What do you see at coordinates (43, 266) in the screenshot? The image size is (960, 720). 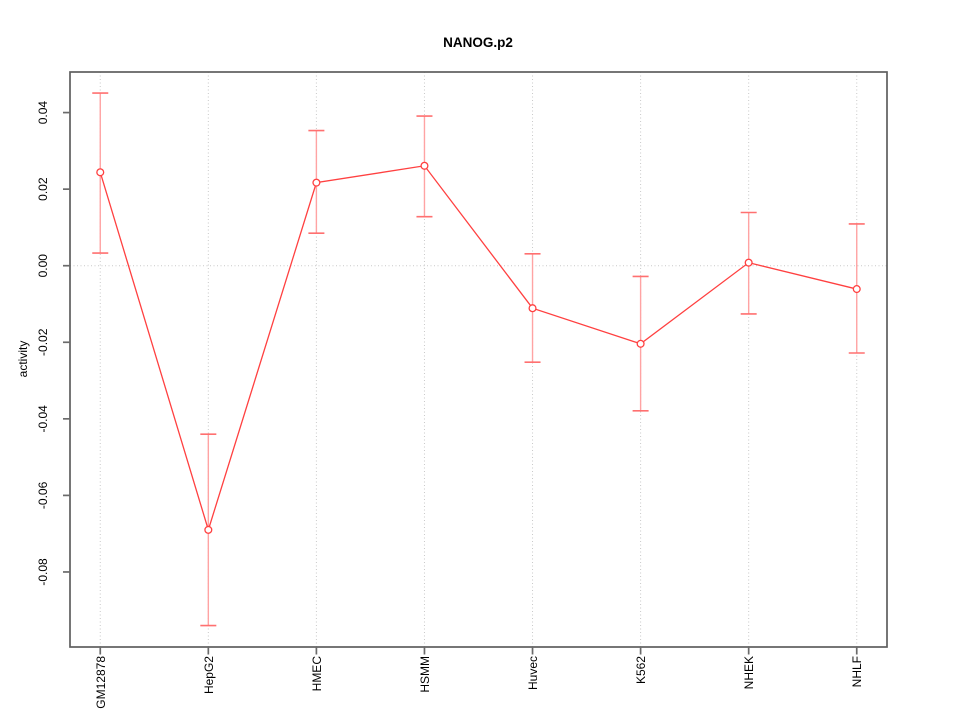 I see `y-tick-label: 0.00` at bounding box center [43, 266].